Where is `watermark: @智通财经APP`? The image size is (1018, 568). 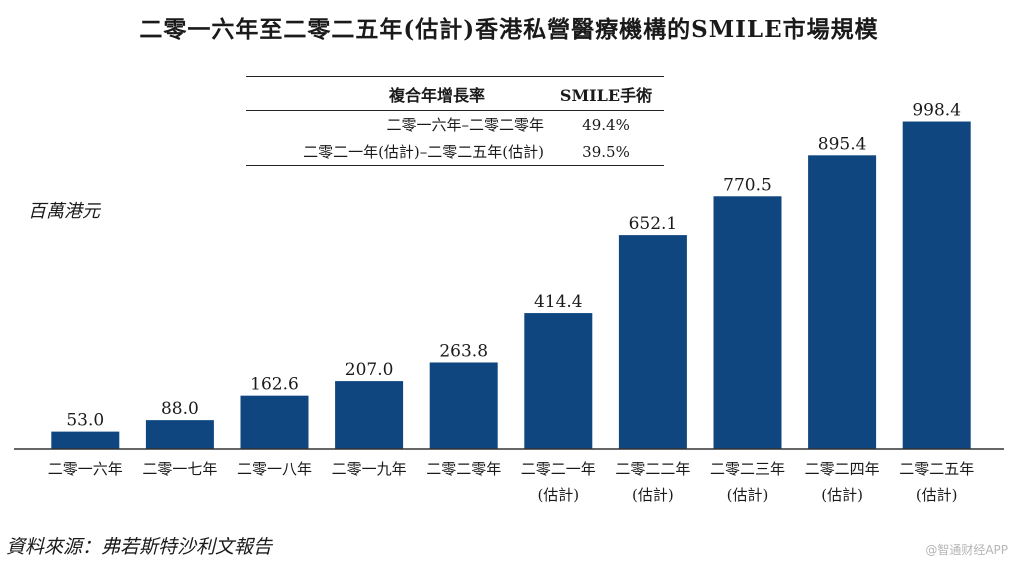 watermark: @智通财经APP is located at coordinates (966, 550).